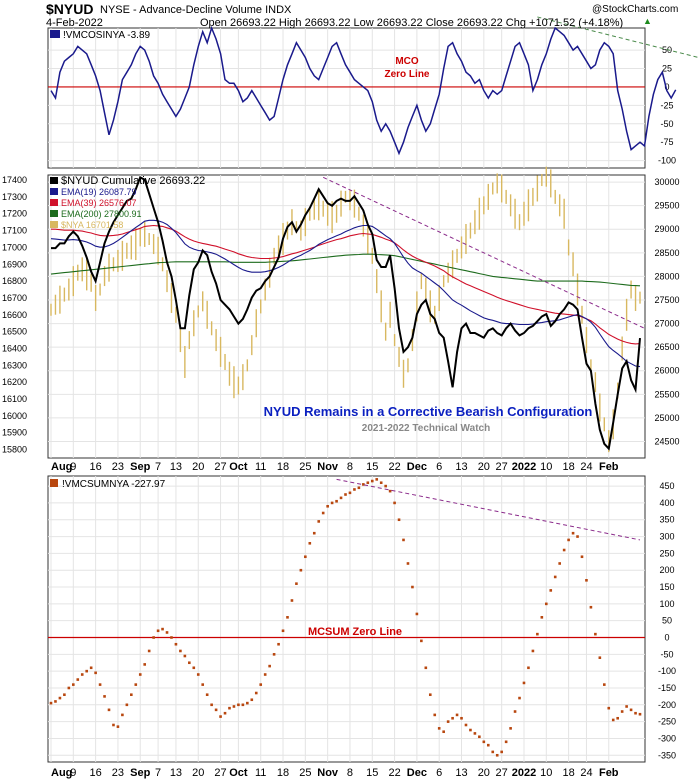  What do you see at coordinates (14, 231) in the screenshot?
I see `ytick-left-mid: 17100` at bounding box center [14, 231].